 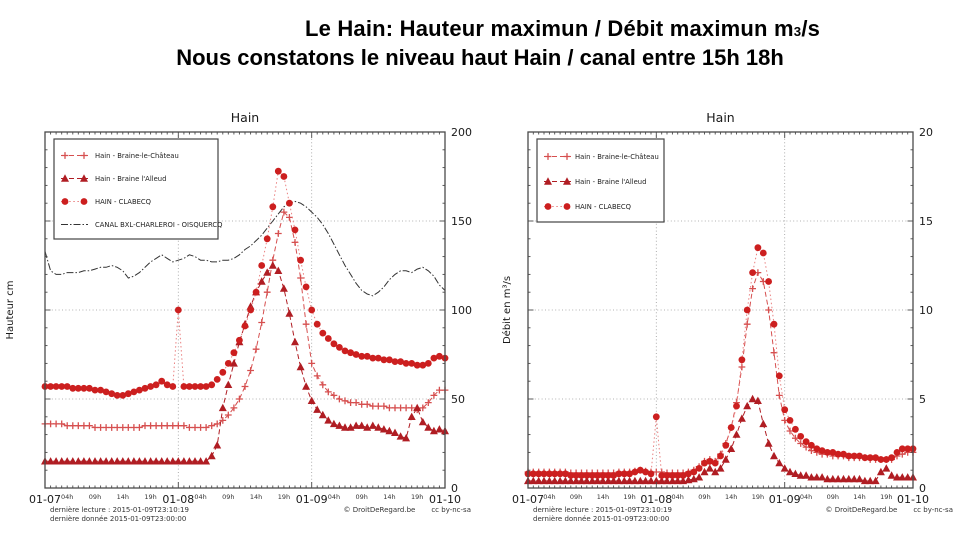 What do you see at coordinates (811, 28) in the screenshot?
I see `title-text-b: /s` at bounding box center [811, 28].